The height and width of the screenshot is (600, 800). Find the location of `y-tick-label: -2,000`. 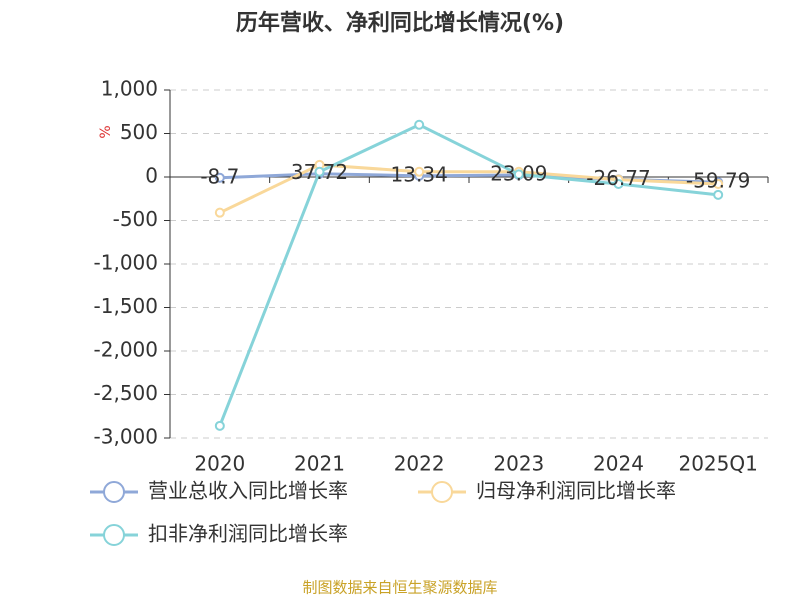

y-tick-label: -2,000 is located at coordinates (126, 350).